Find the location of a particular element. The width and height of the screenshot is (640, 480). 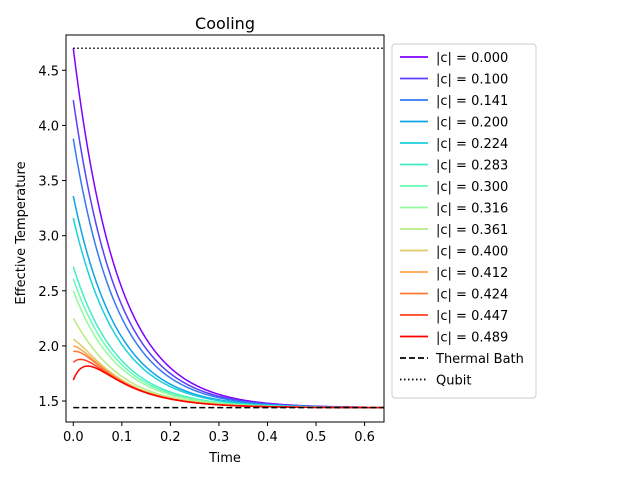

legend-label: |c| = 0.200 is located at coordinates (472, 123).